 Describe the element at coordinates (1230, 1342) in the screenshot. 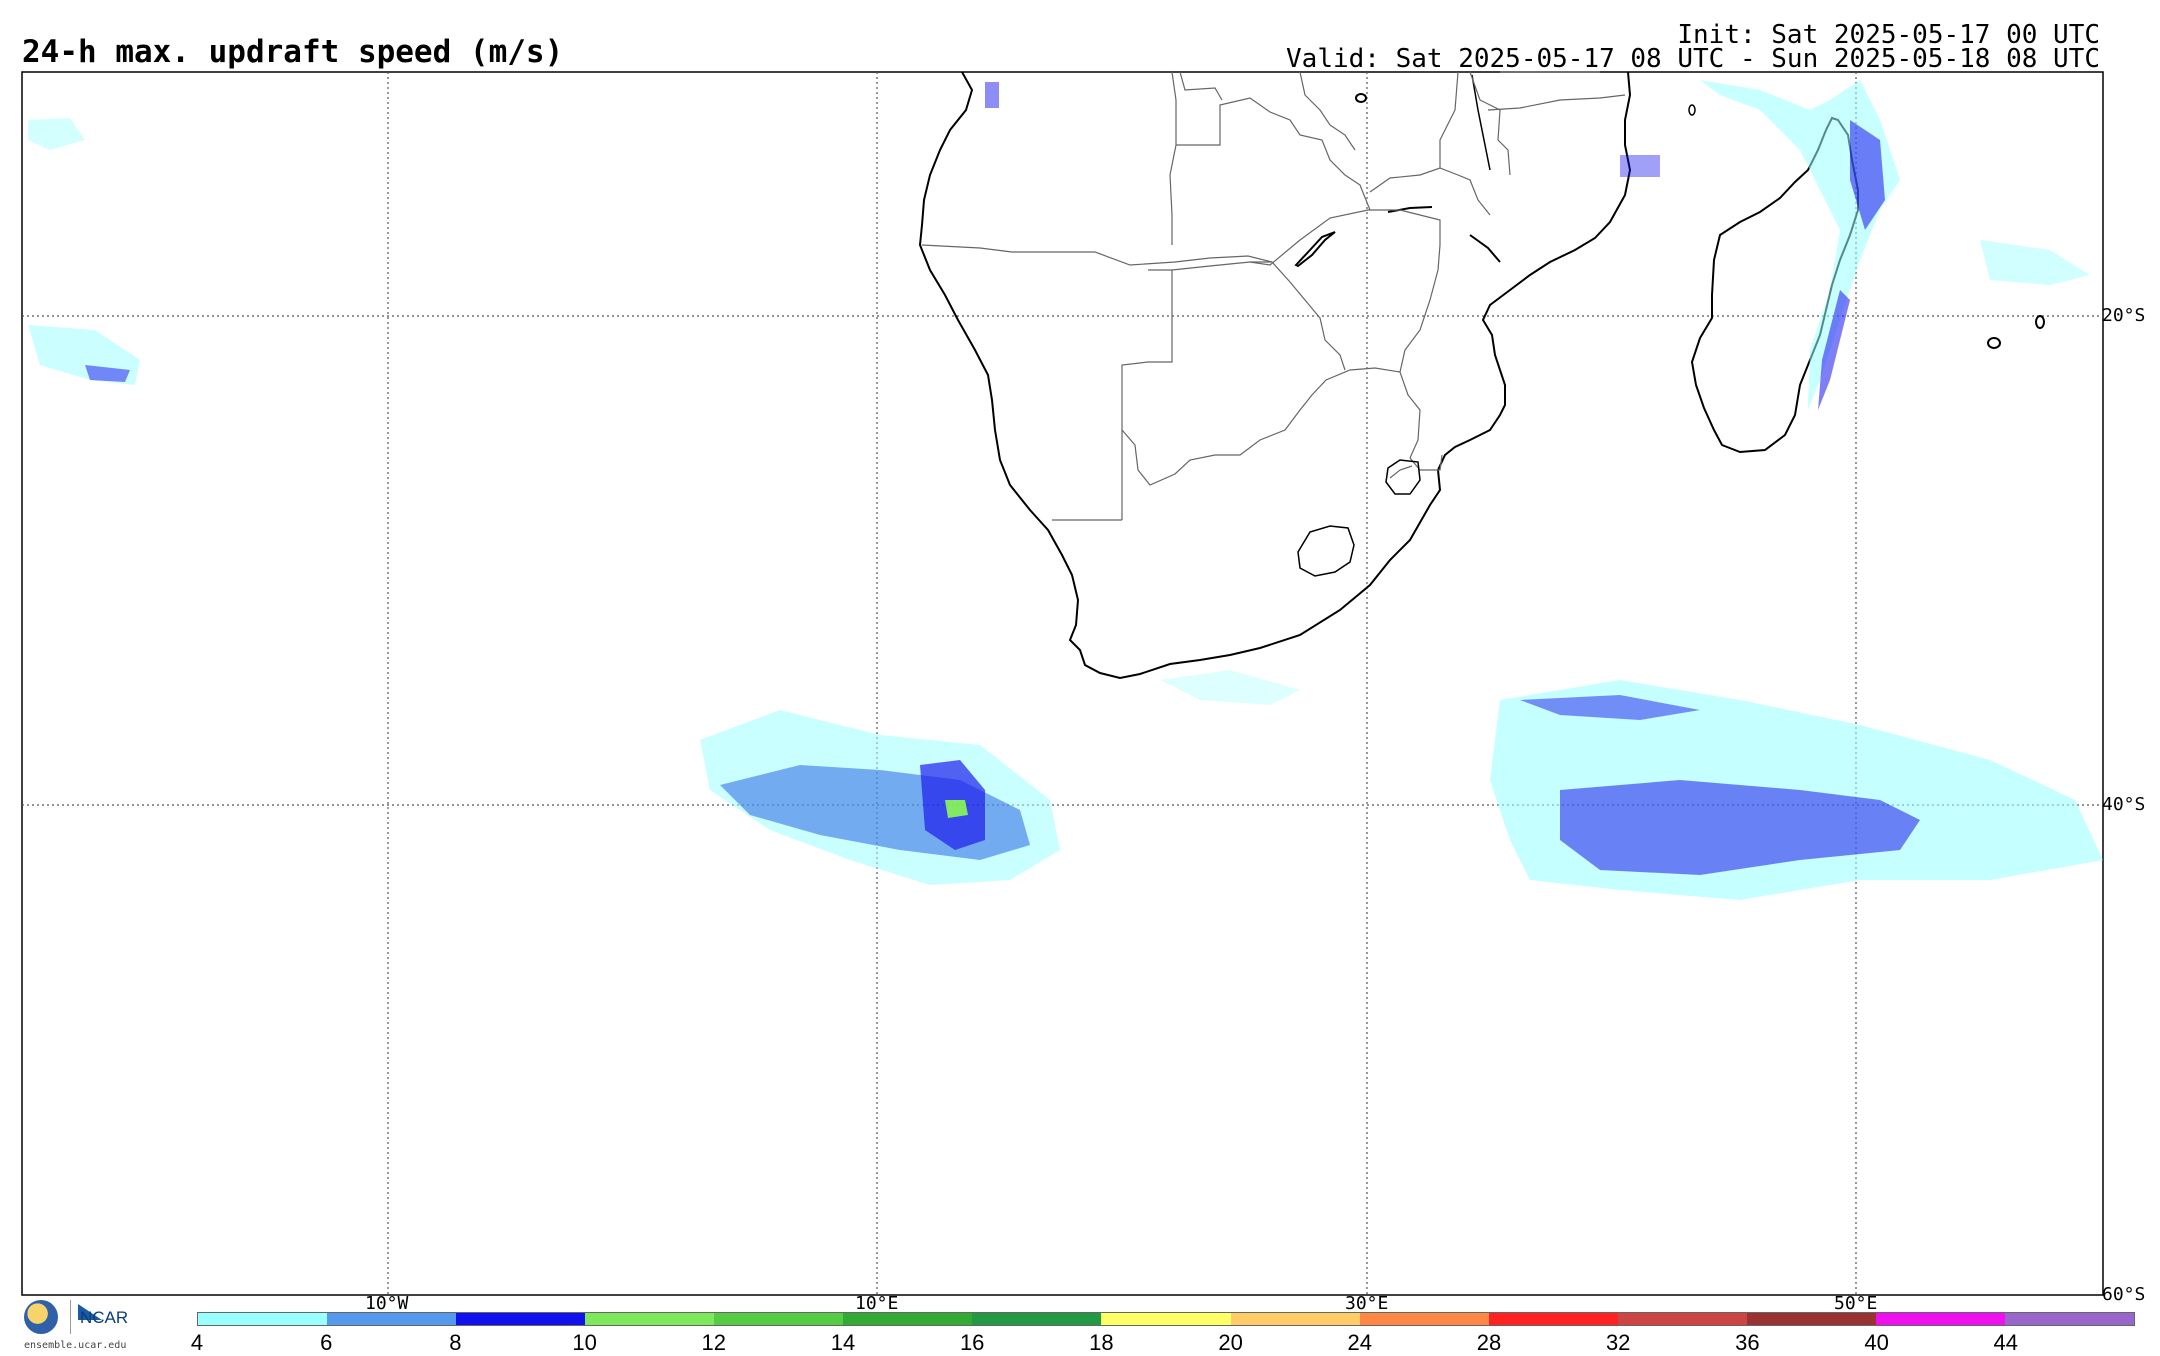

I see `colorbar-tick-label: 20` at that location.